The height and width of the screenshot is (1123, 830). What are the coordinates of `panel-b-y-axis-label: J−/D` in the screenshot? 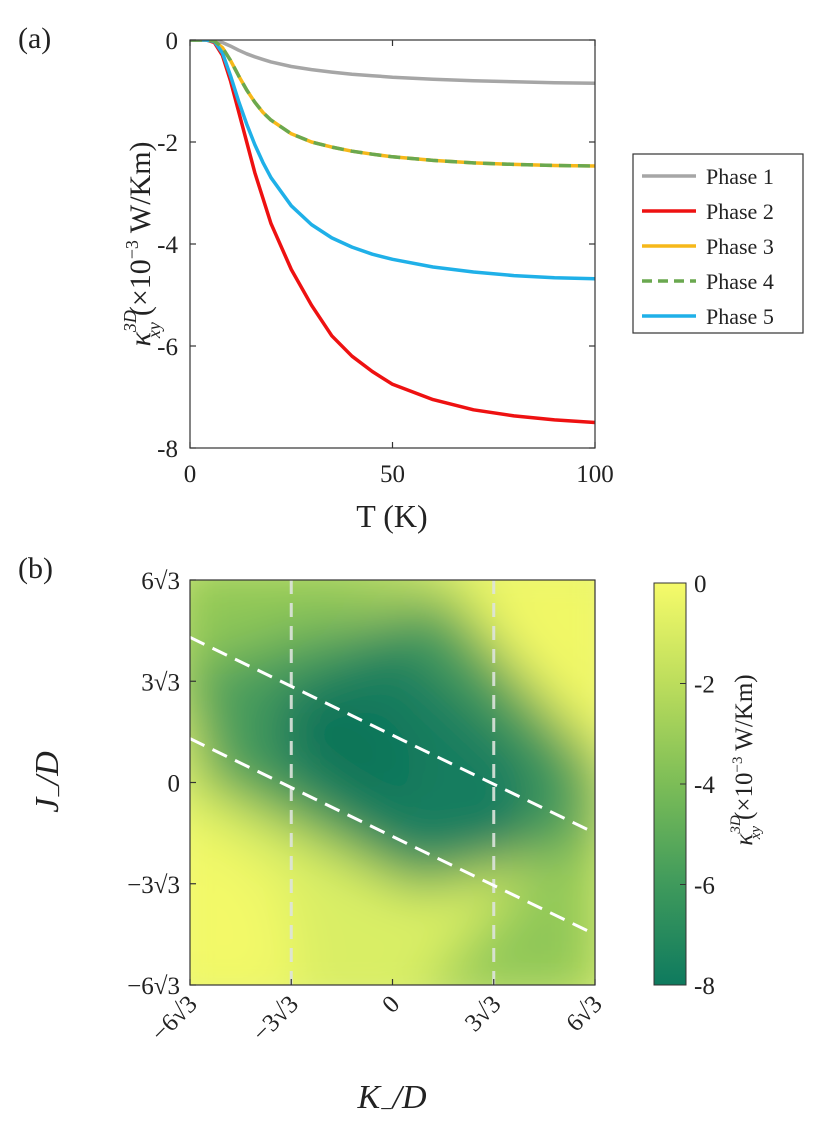 It's located at (50, 782).